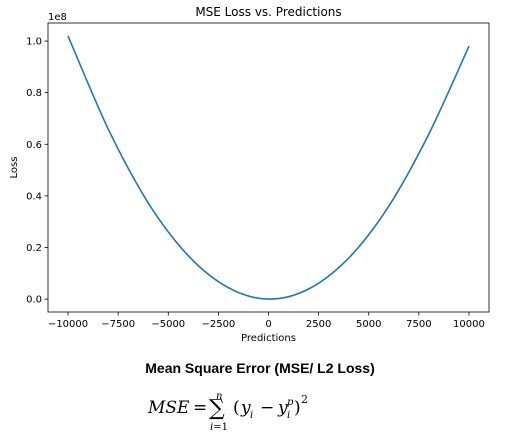  What do you see at coordinates (14, 168) in the screenshot?
I see `y-axis-label: Loss` at bounding box center [14, 168].